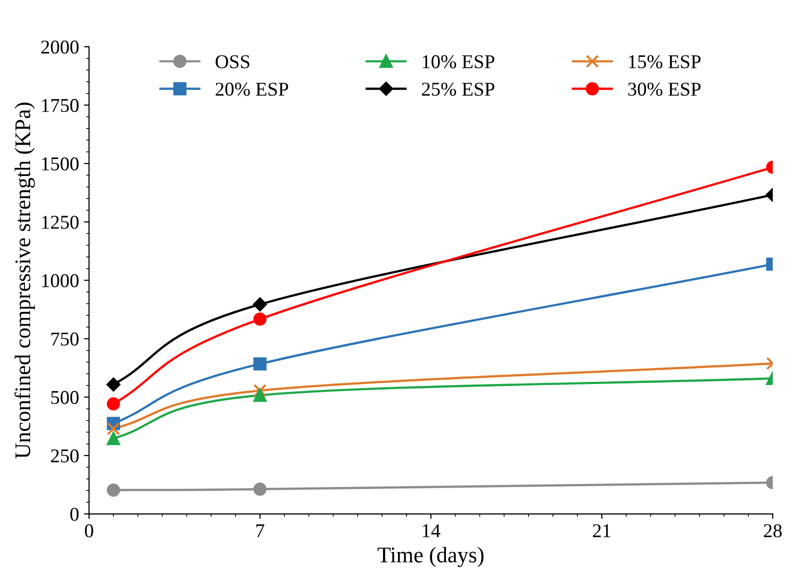 The width and height of the screenshot is (795, 584). Describe the element at coordinates (665, 61) in the screenshot. I see `legend-label: 15% ESP` at that location.